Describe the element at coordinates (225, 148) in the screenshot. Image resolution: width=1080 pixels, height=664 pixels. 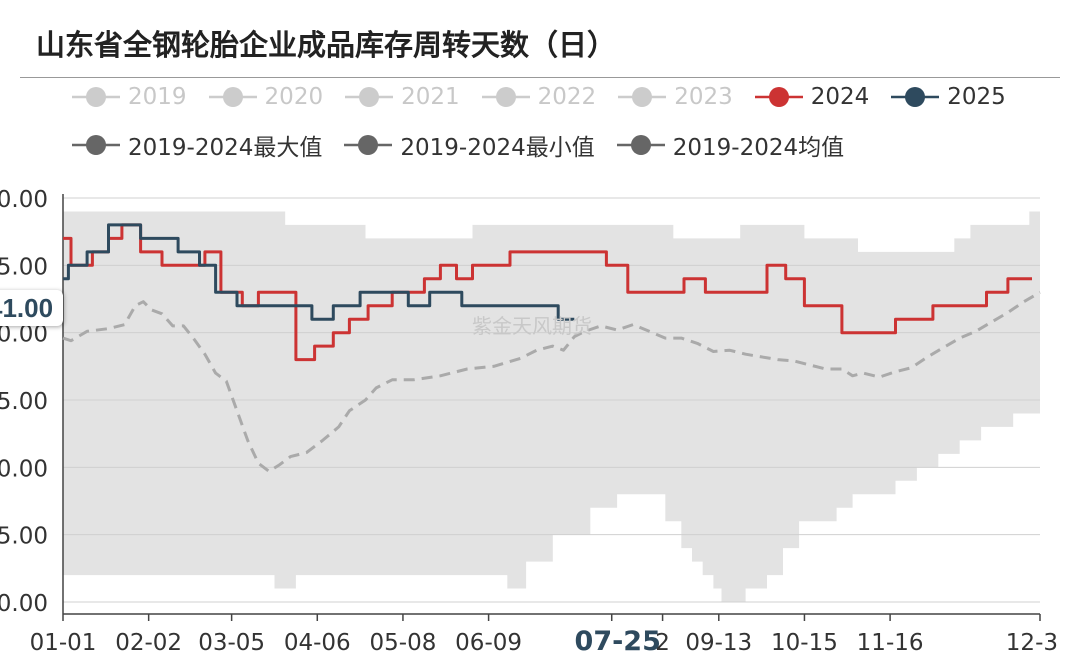
I see `legend-label: 2019-2024最大值` at that location.